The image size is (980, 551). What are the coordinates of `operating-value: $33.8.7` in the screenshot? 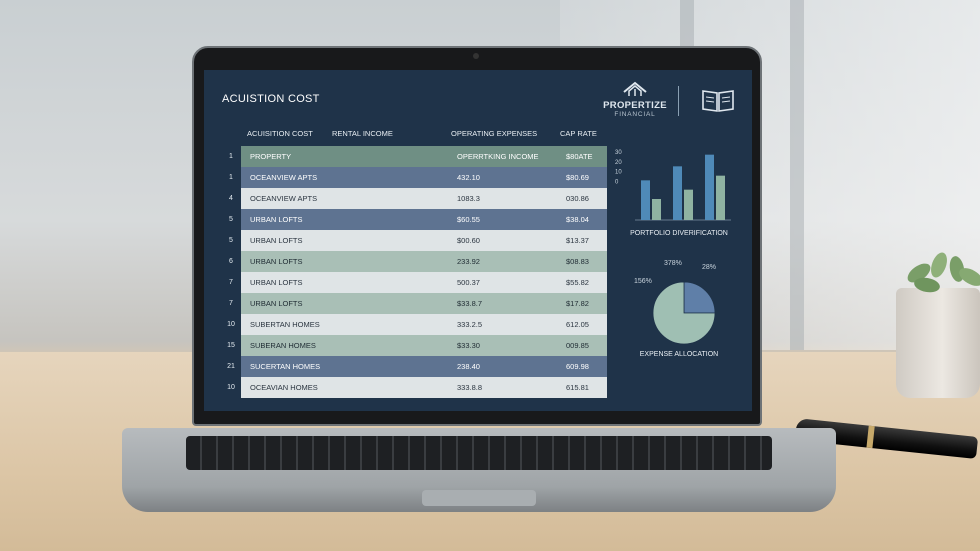 It's located at (470, 303).